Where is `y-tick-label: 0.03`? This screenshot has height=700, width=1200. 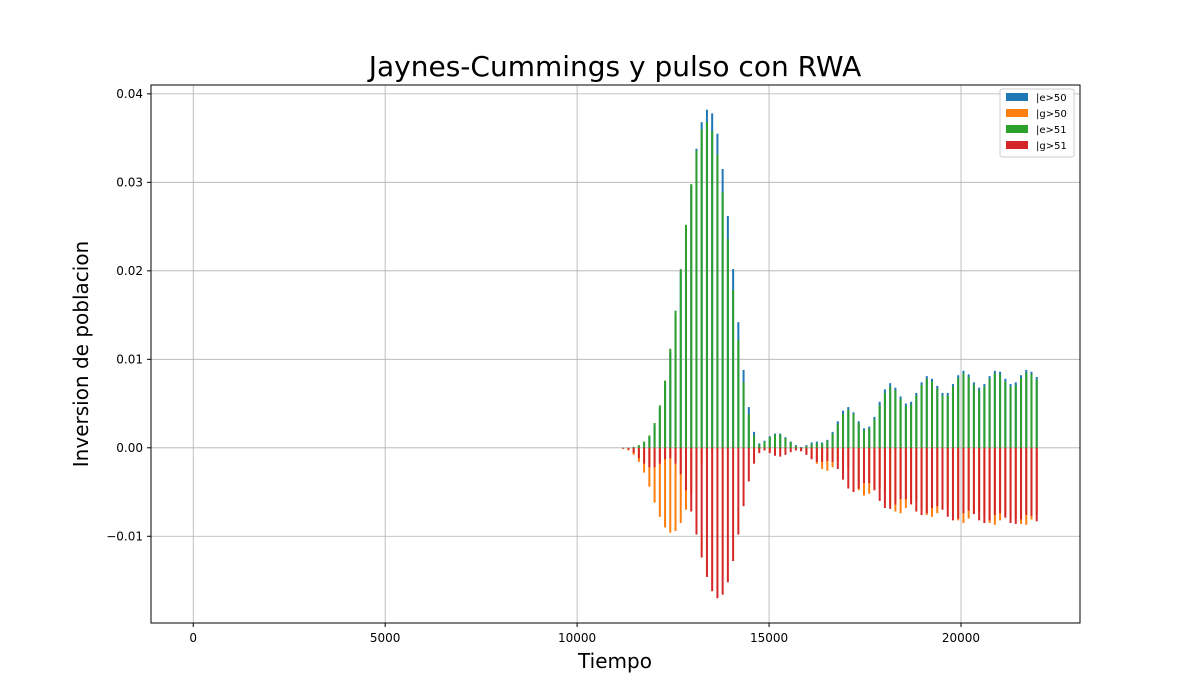 y-tick-label: 0.03 is located at coordinates (129, 182).